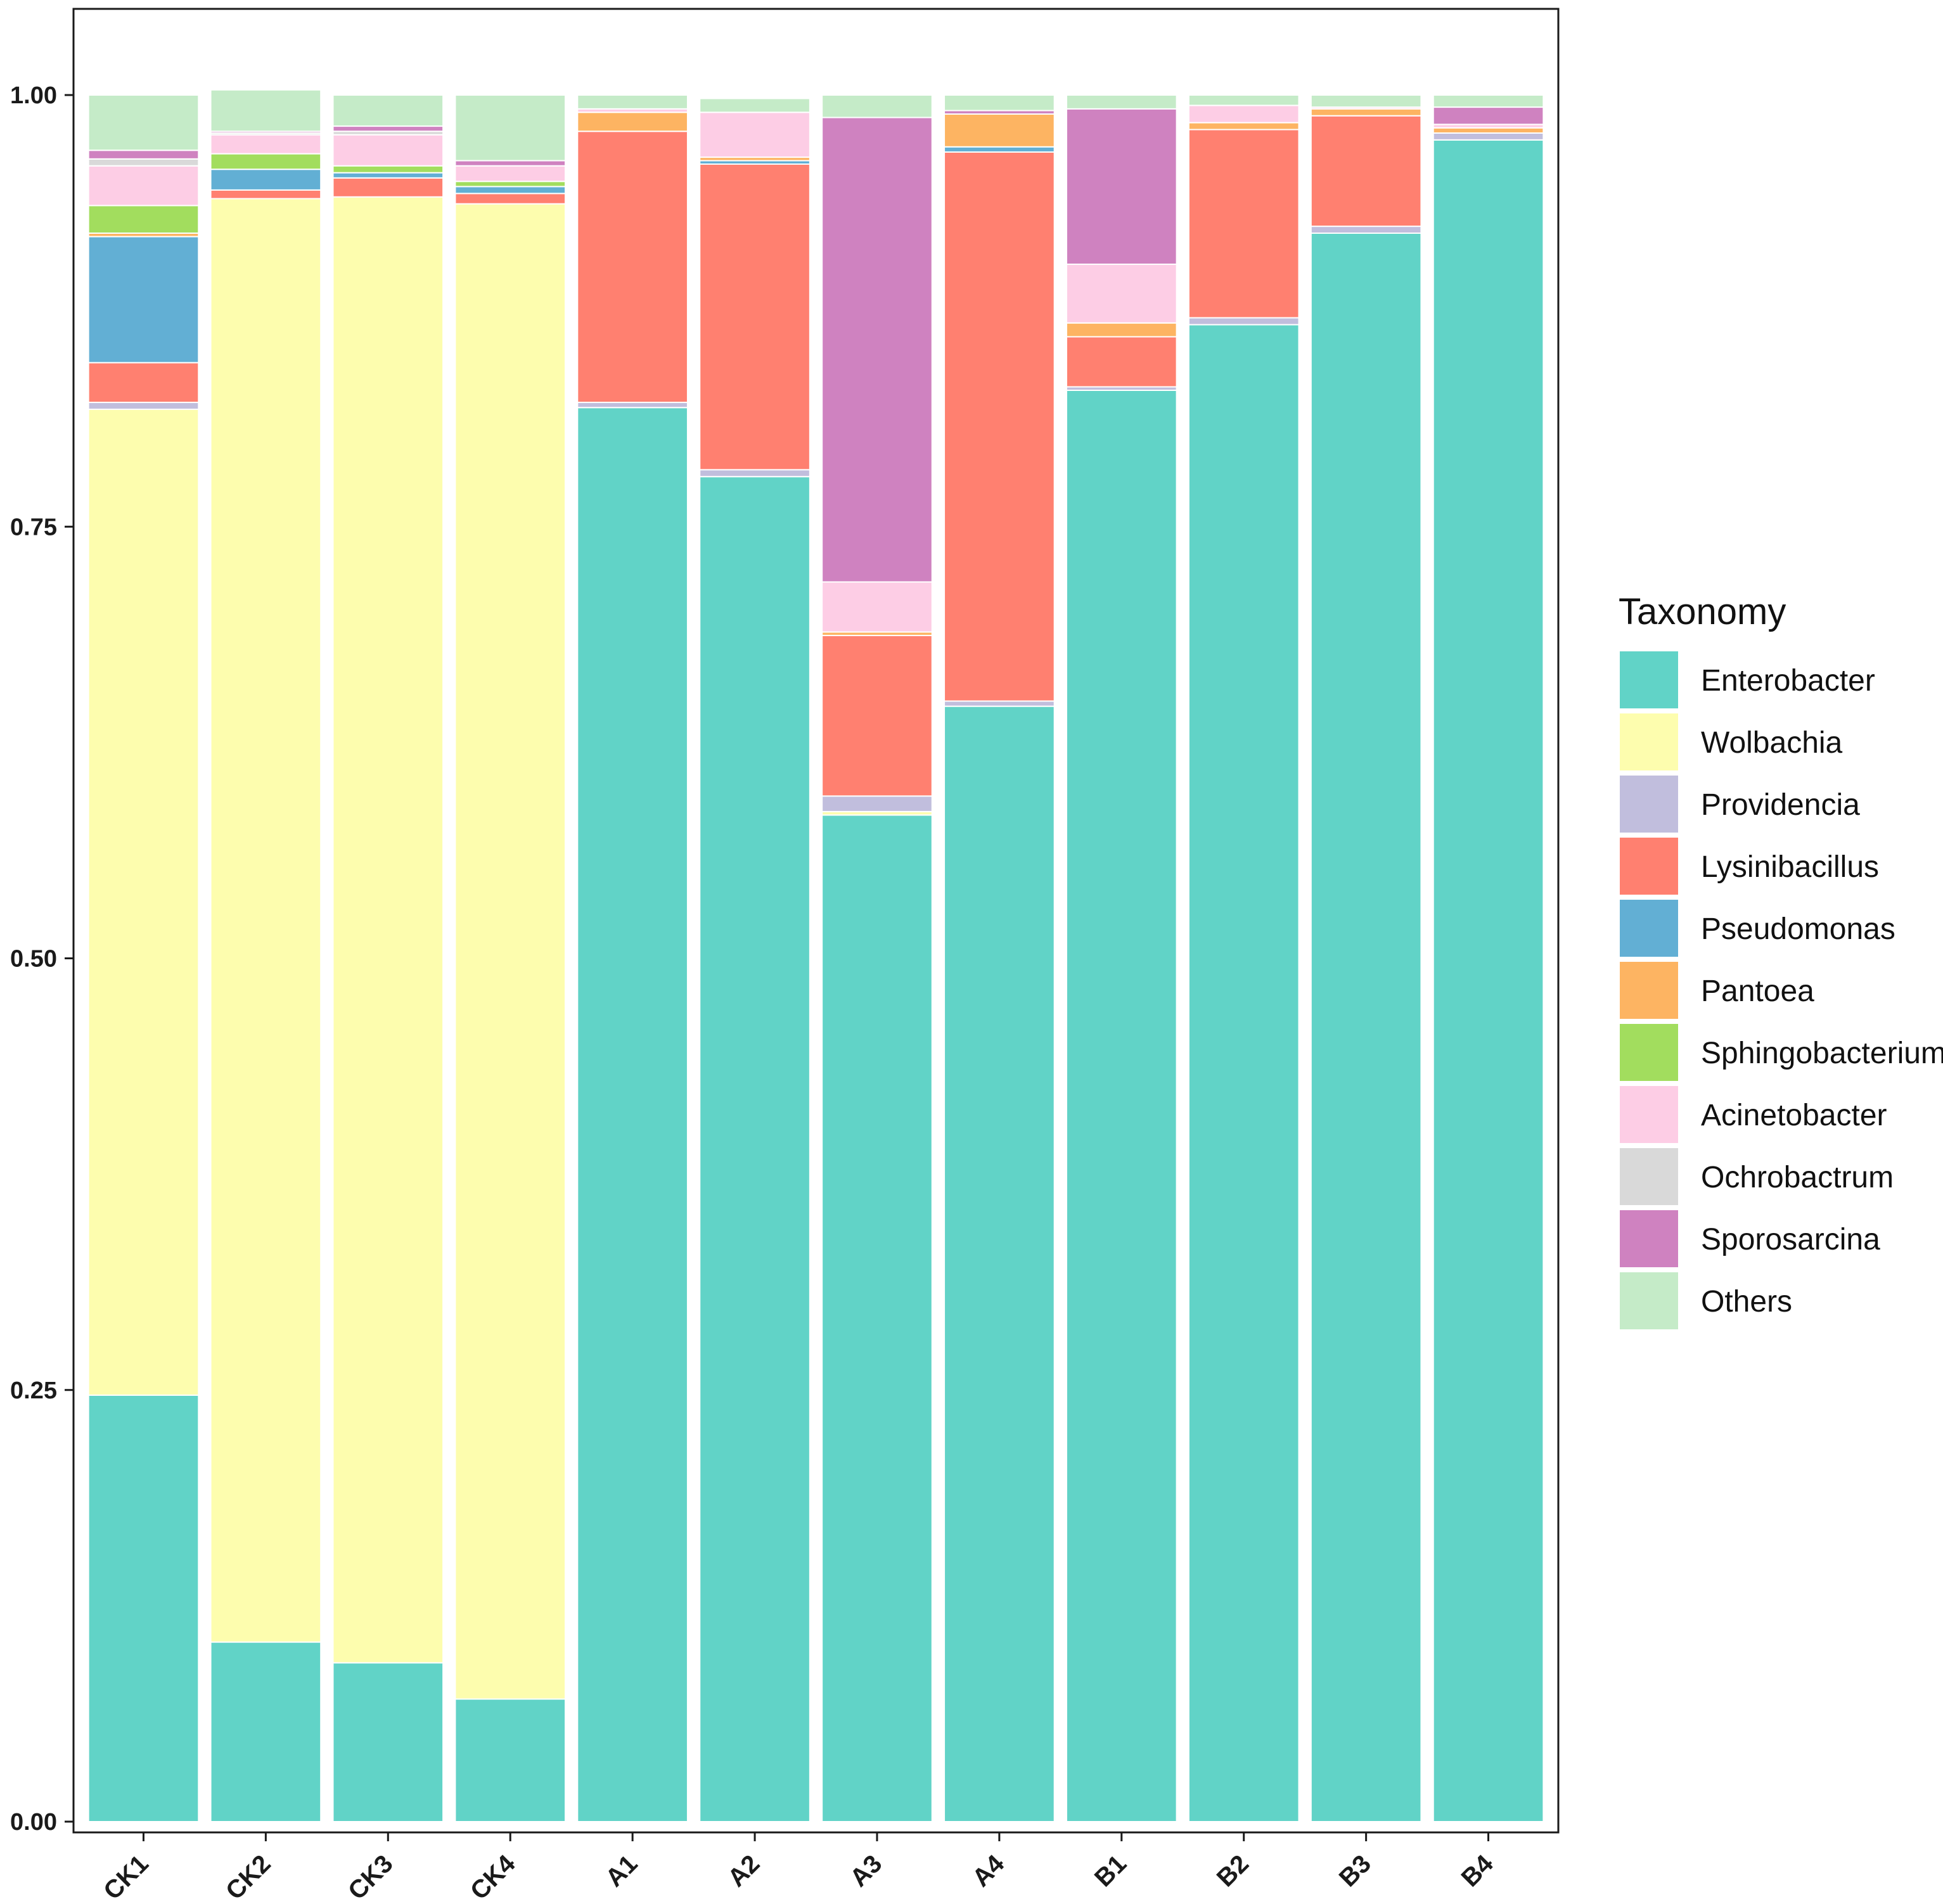 The height and width of the screenshot is (1904, 1943). Describe the element at coordinates (1000, 1263) in the screenshot. I see `bar-segment-a4-enterobacter` at that location.